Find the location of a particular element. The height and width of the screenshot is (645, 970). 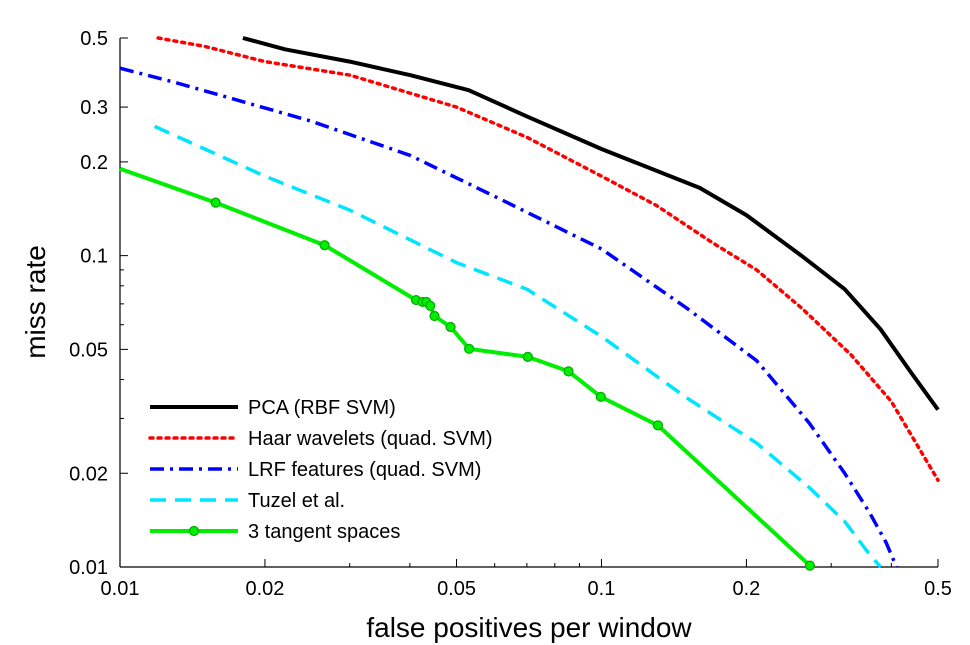

legend-marker-3-tangent-spaces is located at coordinates (194, 531).